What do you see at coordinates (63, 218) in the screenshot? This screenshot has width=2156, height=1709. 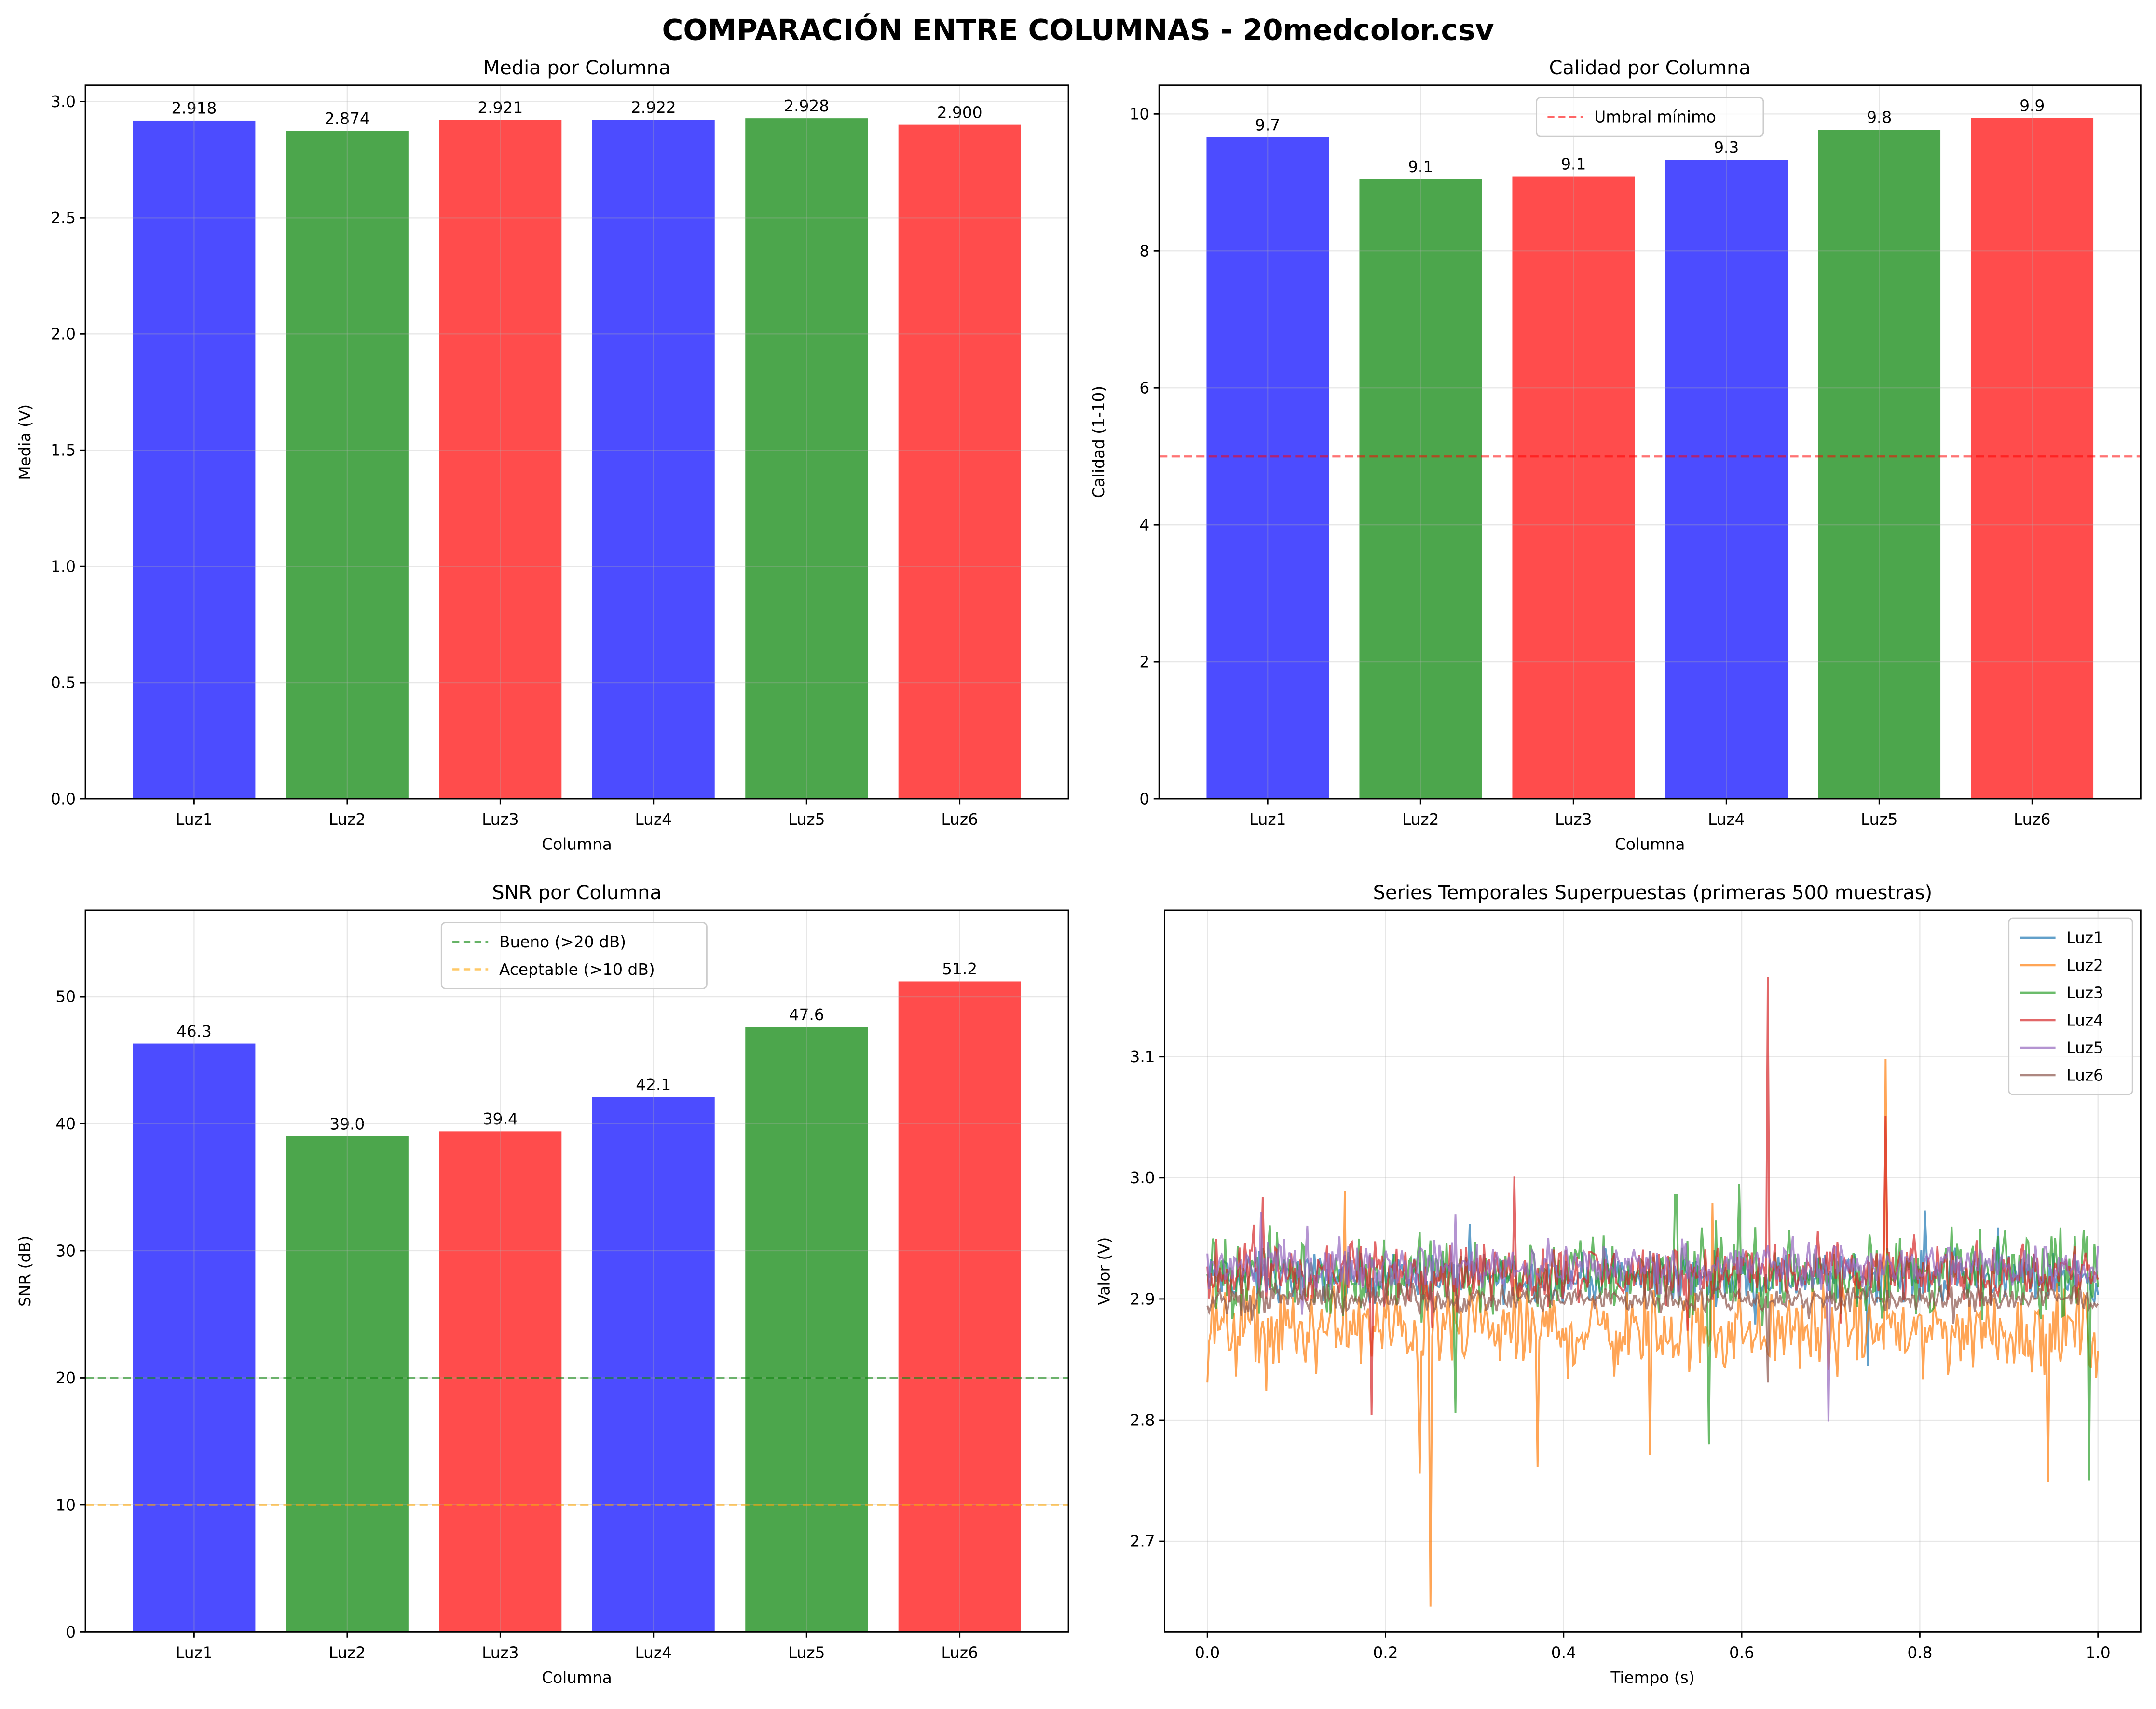 I see `y-tick-label: 2.5` at bounding box center [63, 218].